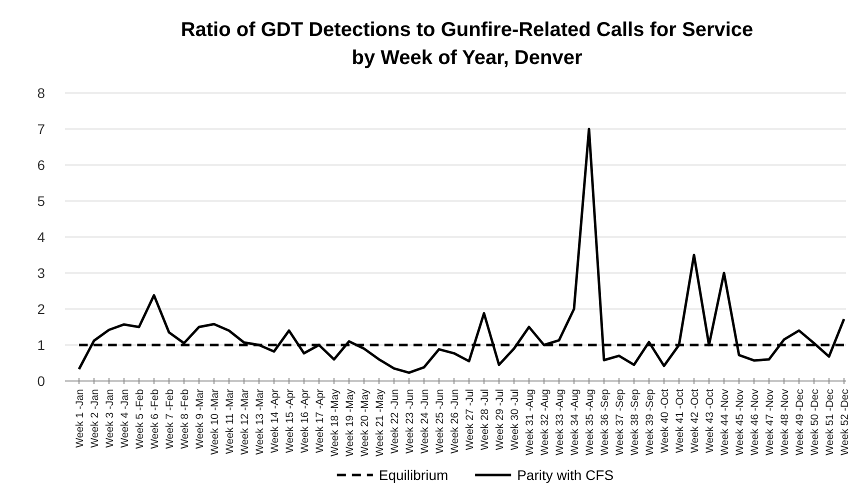  What do you see at coordinates (710, 420) in the screenshot?
I see `x-tick-label: Week 43 -Oct` at bounding box center [710, 420].